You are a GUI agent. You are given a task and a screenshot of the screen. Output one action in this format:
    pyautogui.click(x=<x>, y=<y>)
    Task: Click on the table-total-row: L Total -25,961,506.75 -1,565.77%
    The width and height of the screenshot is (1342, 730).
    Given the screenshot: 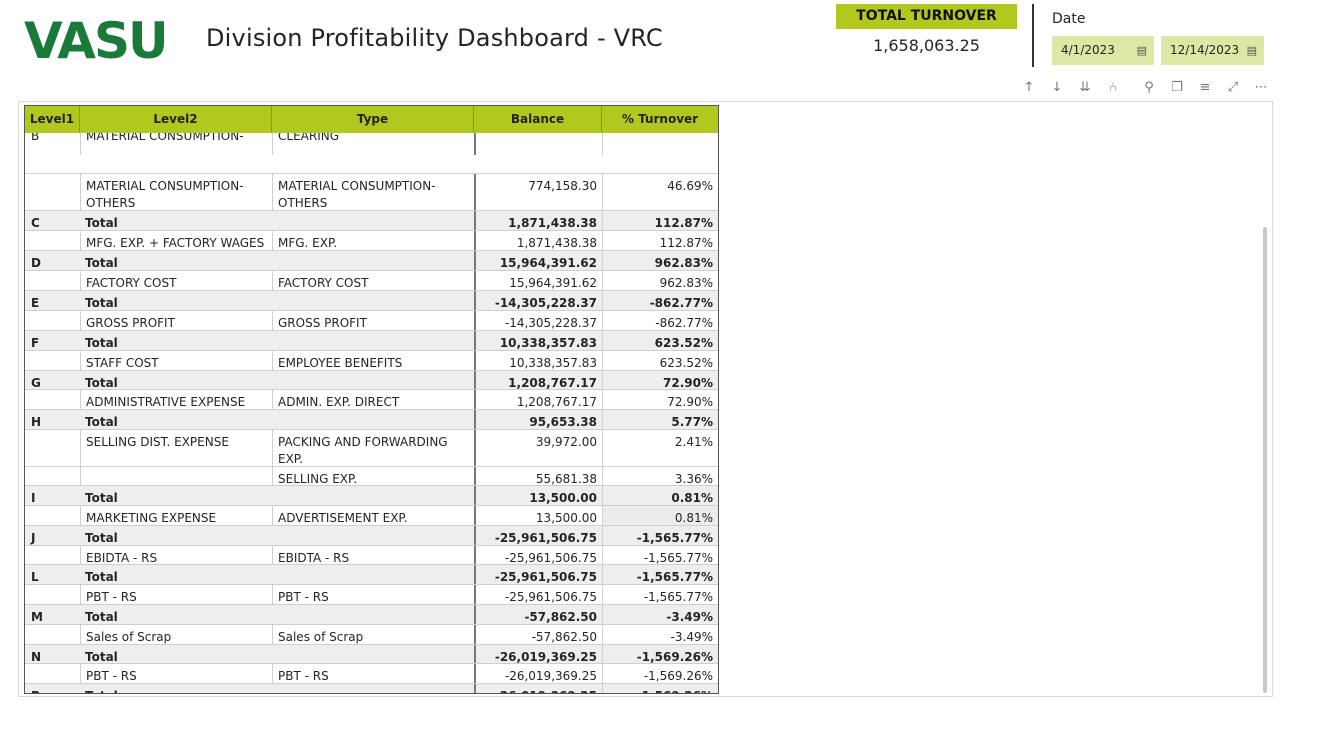 What is the action you would take?
    pyautogui.click(x=371, y=574)
    